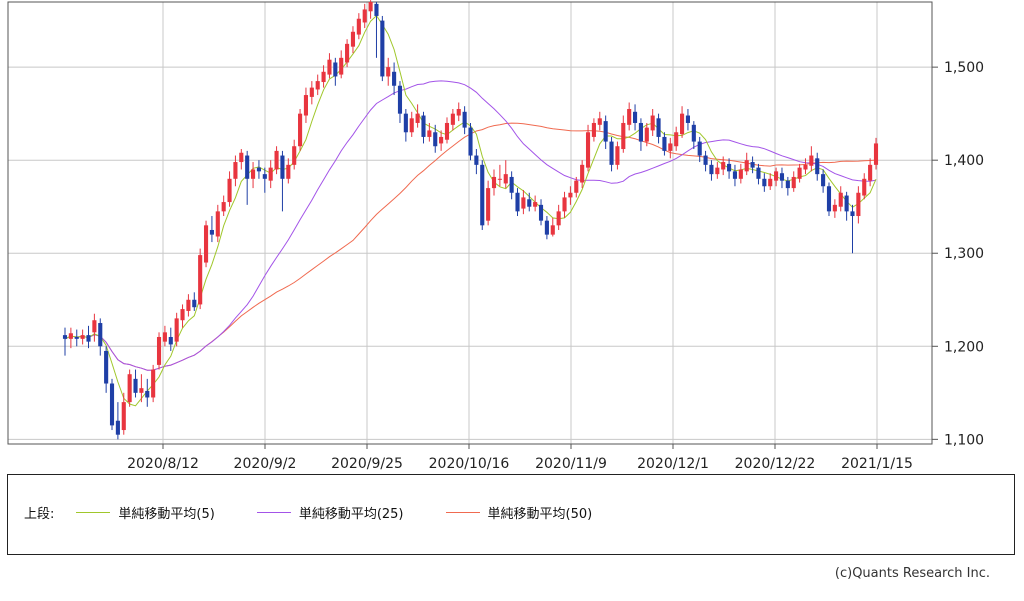  What do you see at coordinates (540, 514) in the screenshot?
I see `legend-label-ma50: 単純移動平均(50)` at bounding box center [540, 514].